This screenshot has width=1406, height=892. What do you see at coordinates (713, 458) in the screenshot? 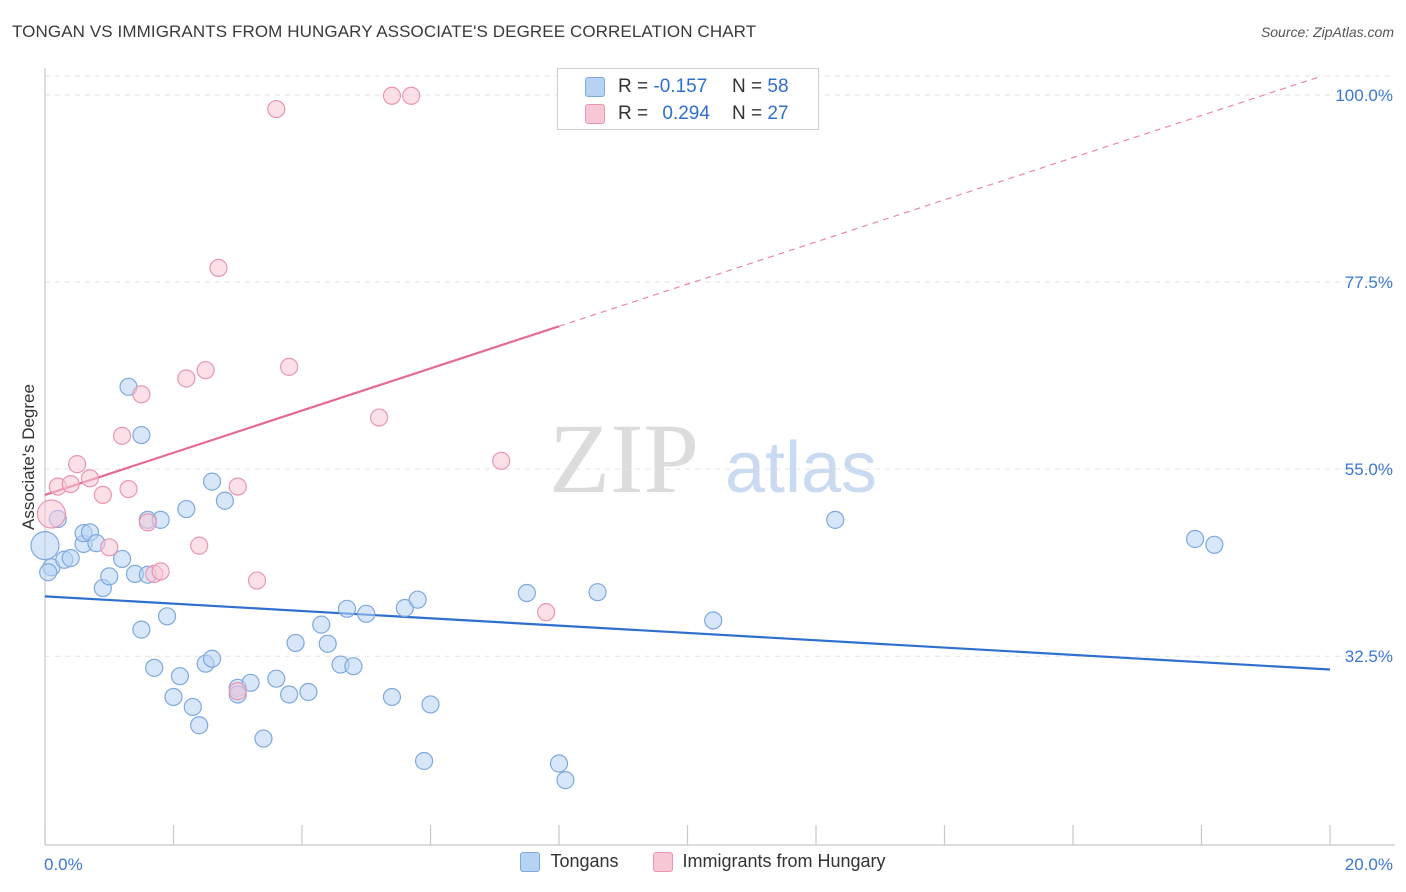
I see `watermark: ZIP atlas` at bounding box center [713, 458].